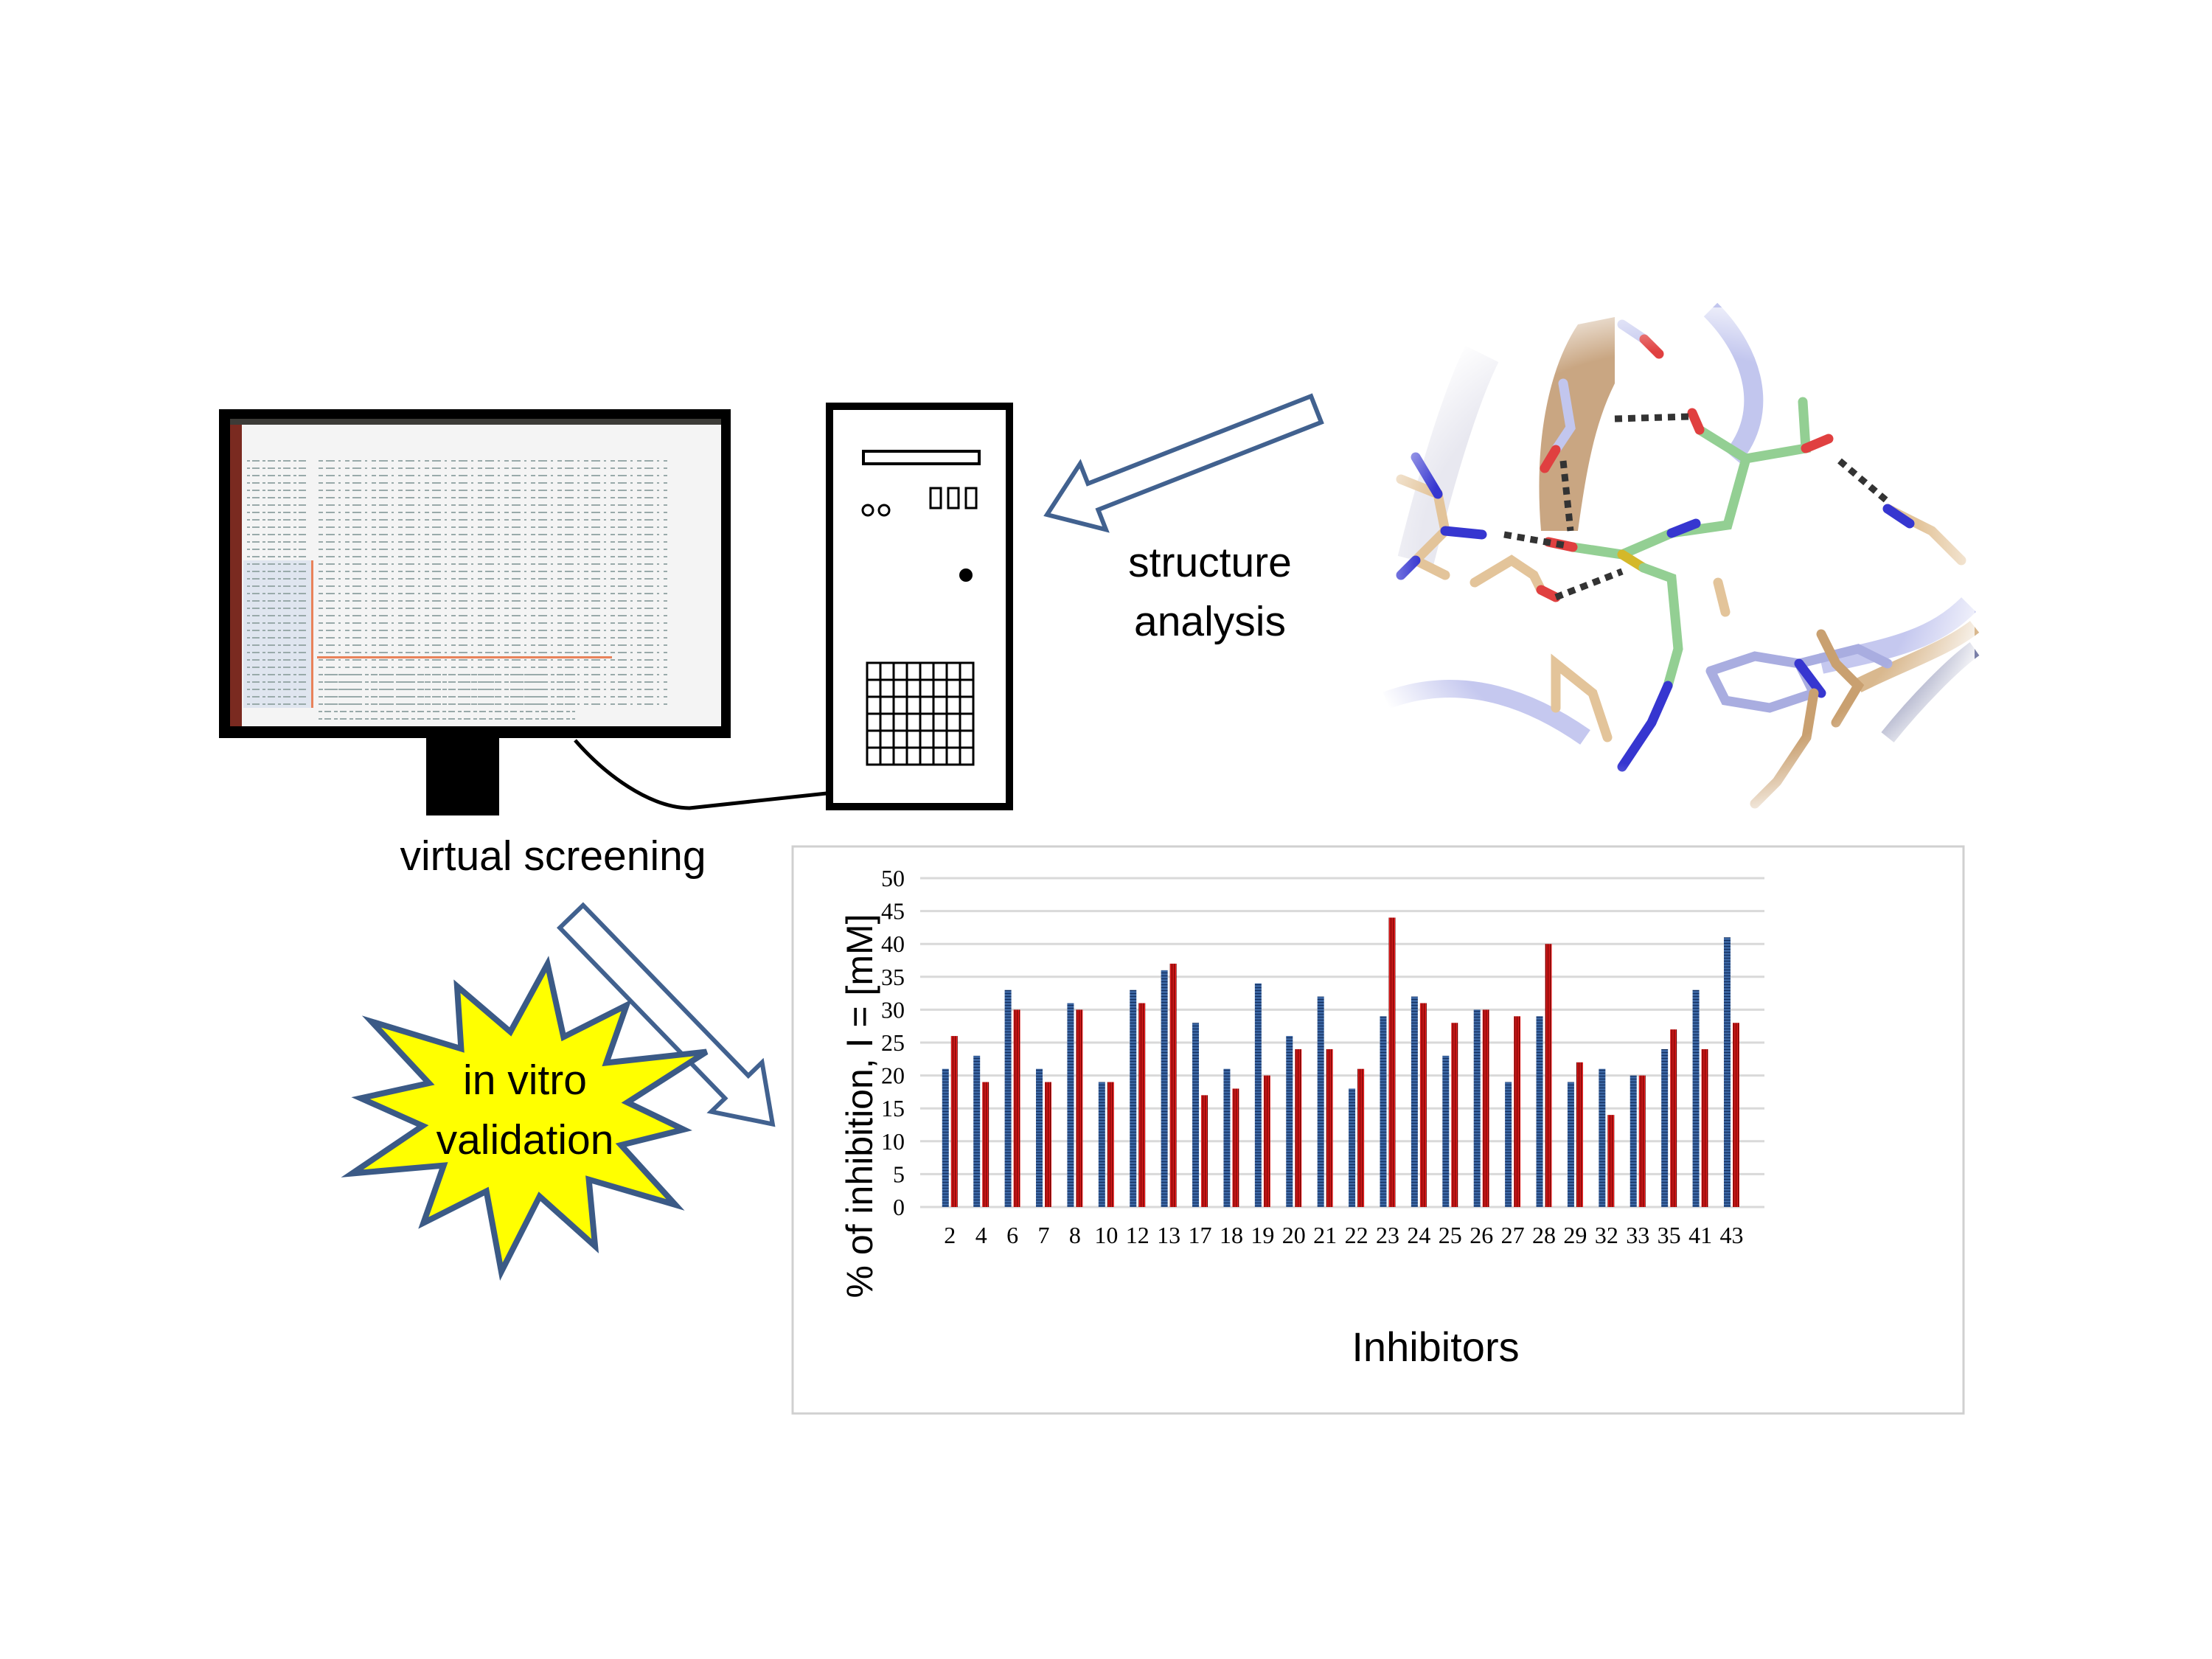  Describe the element at coordinates (1210, 562) in the screenshot. I see `structure-analysis-label-1: structure` at that location.